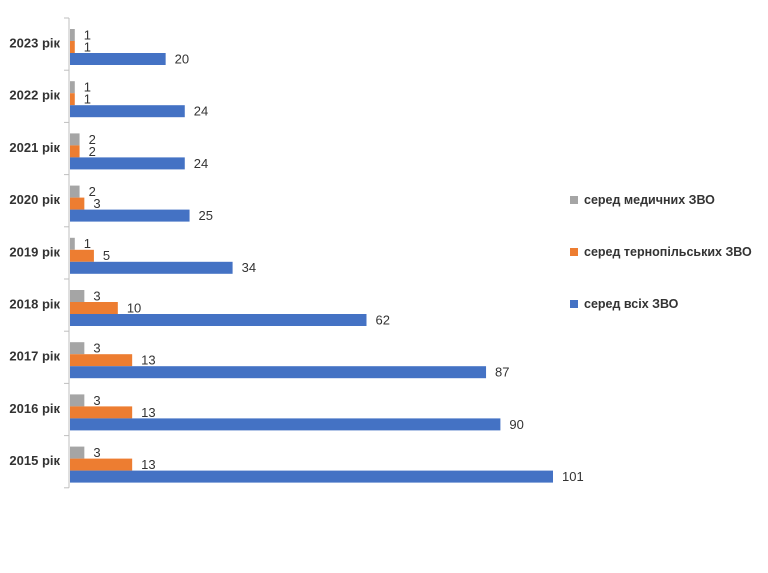 The height and width of the screenshot is (573, 768). Describe the element at coordinates (118, 59) in the screenshot. I see `bar-серед-всіх-ЗВО-2023-рік` at that location.